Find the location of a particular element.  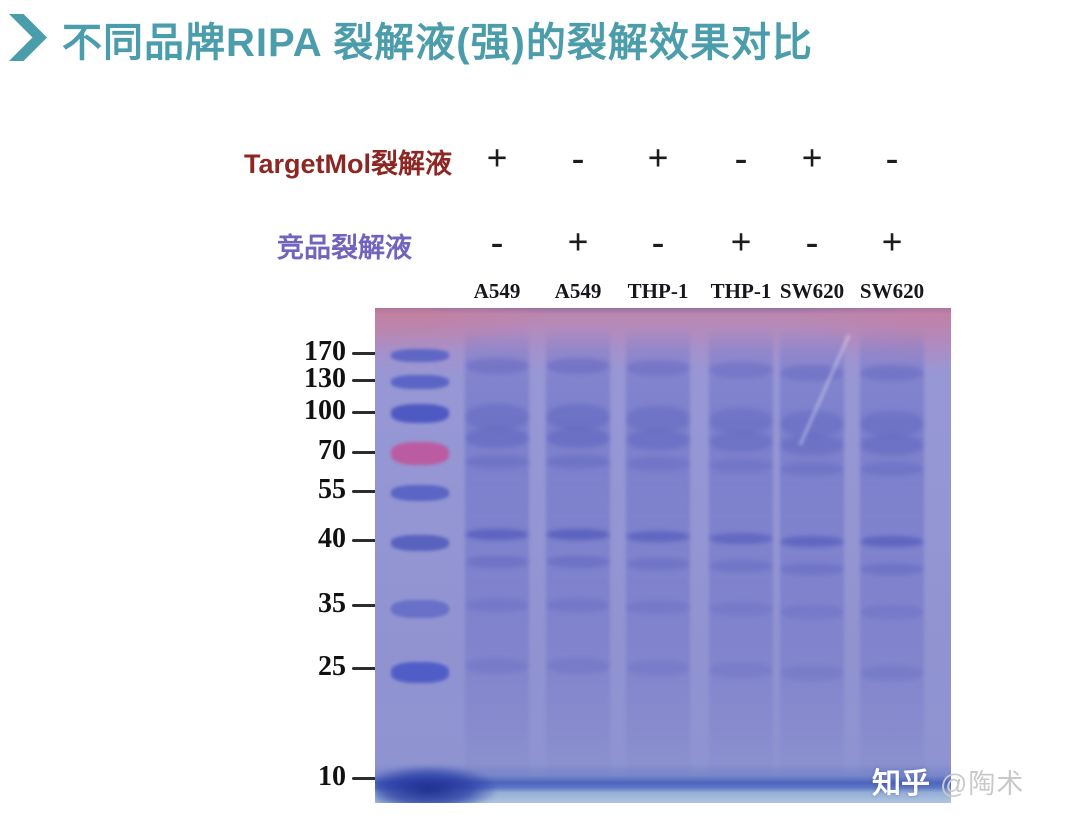

condition-symbol-competitor-6: + is located at coordinates (892, 242).